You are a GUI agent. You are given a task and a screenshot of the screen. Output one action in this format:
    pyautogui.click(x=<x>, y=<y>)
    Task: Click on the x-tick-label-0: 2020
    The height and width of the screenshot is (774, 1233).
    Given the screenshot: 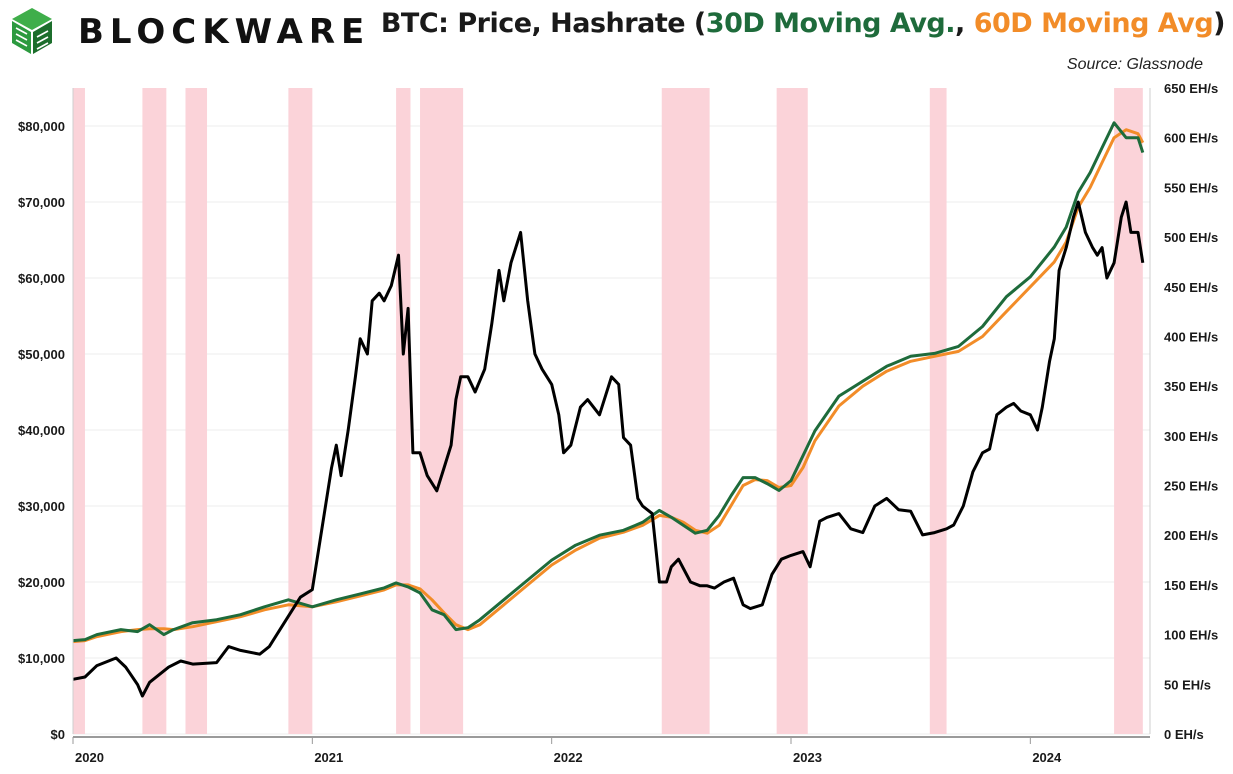 What is the action you would take?
    pyautogui.click(x=89, y=757)
    